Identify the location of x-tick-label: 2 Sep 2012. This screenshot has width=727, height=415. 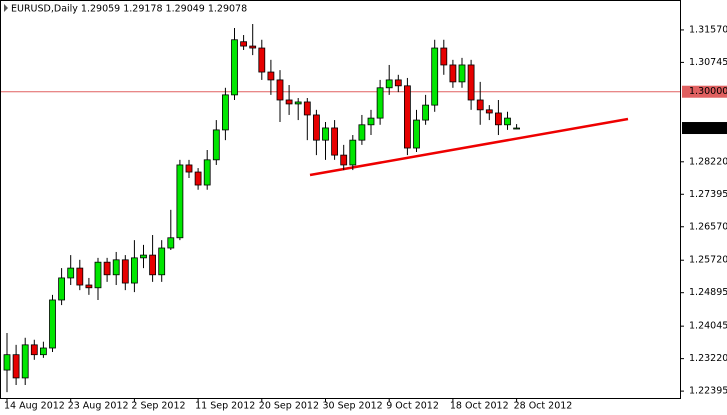
(158, 406).